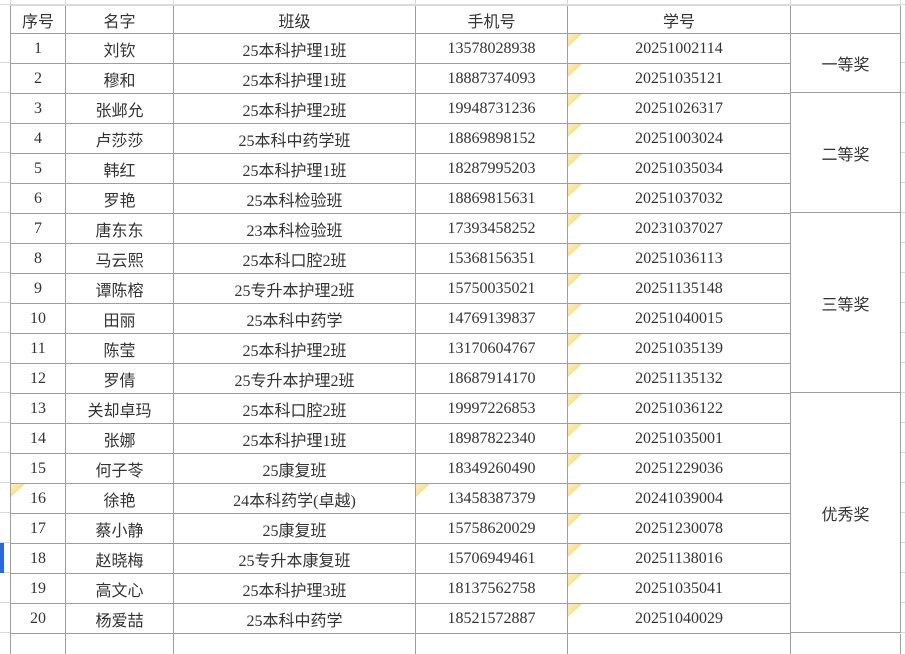 This screenshot has width=905, height=654. What do you see at coordinates (492, 589) in the screenshot?
I see `cell-phone: 18137562758` at bounding box center [492, 589].